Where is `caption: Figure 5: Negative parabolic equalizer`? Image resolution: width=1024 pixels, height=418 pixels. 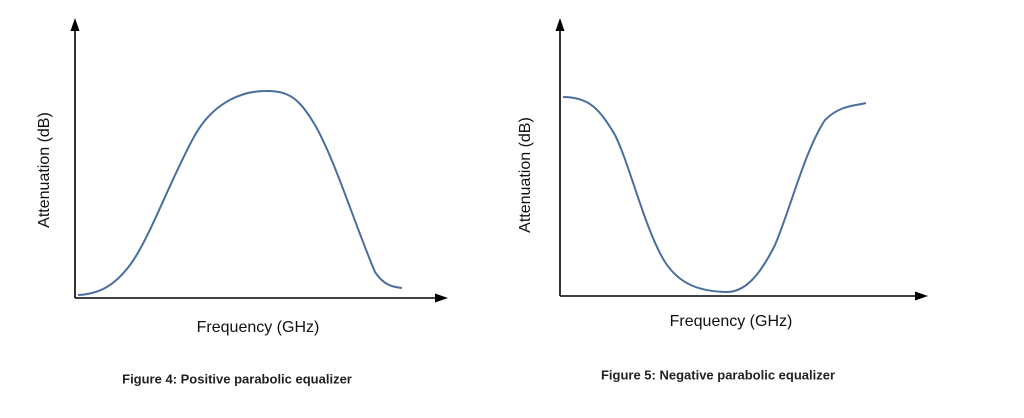
caption: Figure 5: Negative parabolic equalizer is located at coordinates (718, 374).